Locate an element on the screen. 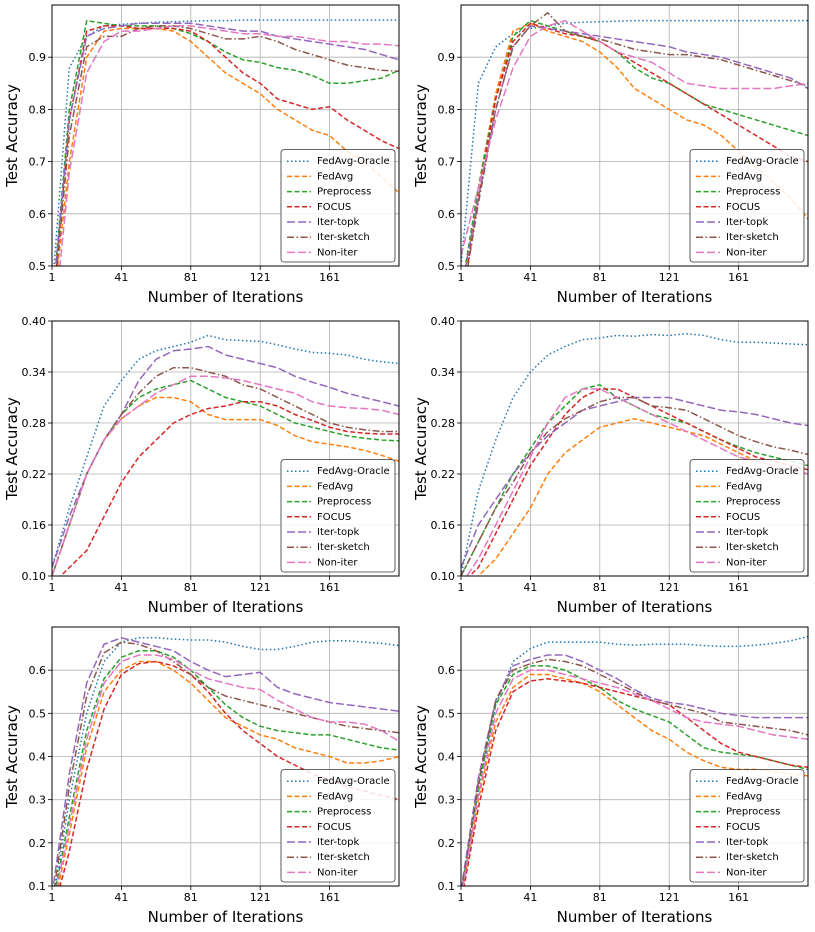 The height and width of the screenshot is (932, 815). y-tick-label: 0.16 is located at coordinates (34, 525).